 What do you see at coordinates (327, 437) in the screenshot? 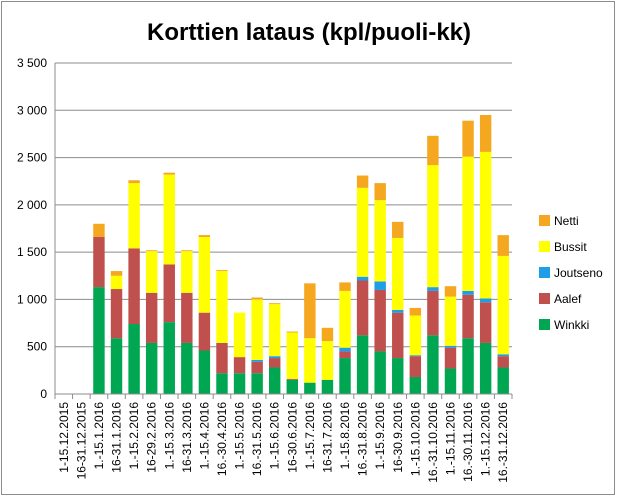
I see `x-tick-label: 16-31.7.2016` at bounding box center [327, 437].